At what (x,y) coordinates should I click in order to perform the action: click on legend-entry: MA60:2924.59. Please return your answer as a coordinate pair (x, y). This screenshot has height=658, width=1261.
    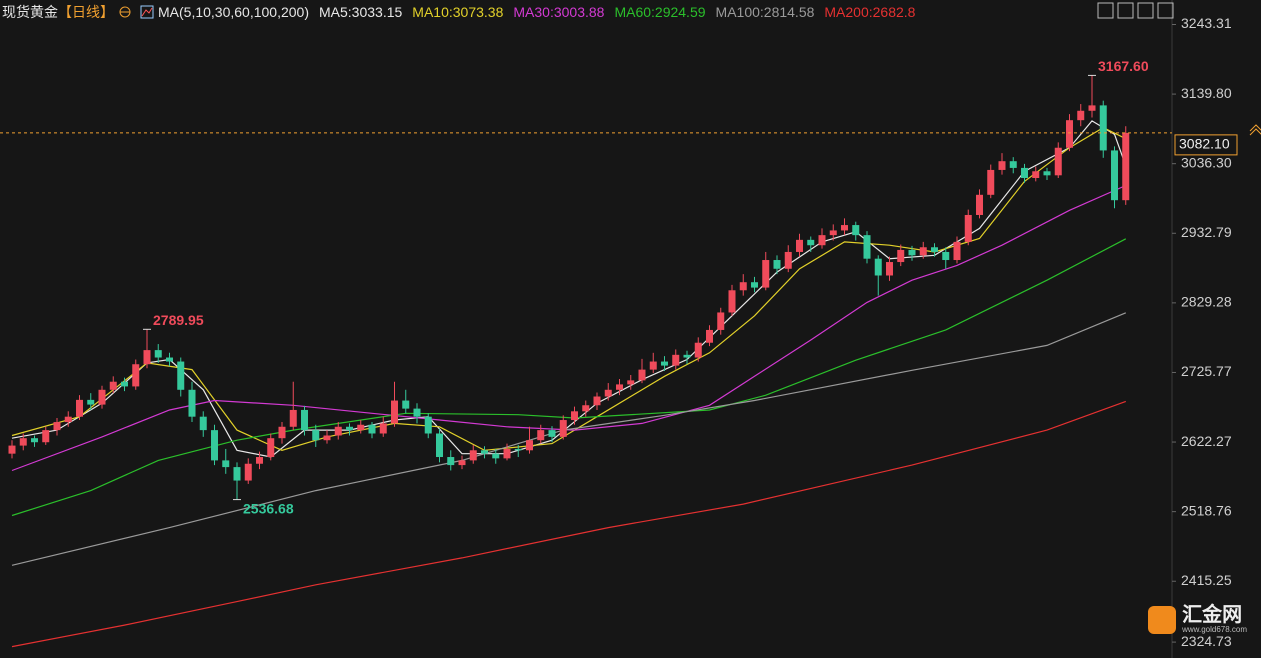
    Looking at the image, I should click on (660, 12).